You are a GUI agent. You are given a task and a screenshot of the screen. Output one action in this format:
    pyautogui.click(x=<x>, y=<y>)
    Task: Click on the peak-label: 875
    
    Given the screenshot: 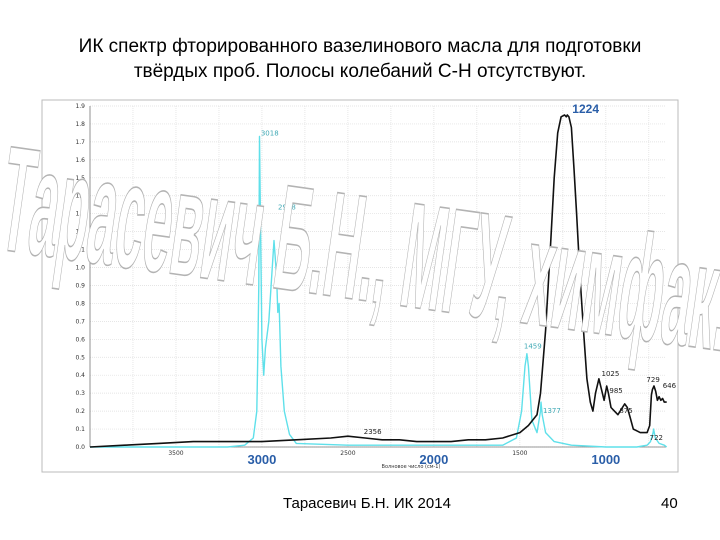 What is the action you would take?
    pyautogui.click(x=625, y=411)
    